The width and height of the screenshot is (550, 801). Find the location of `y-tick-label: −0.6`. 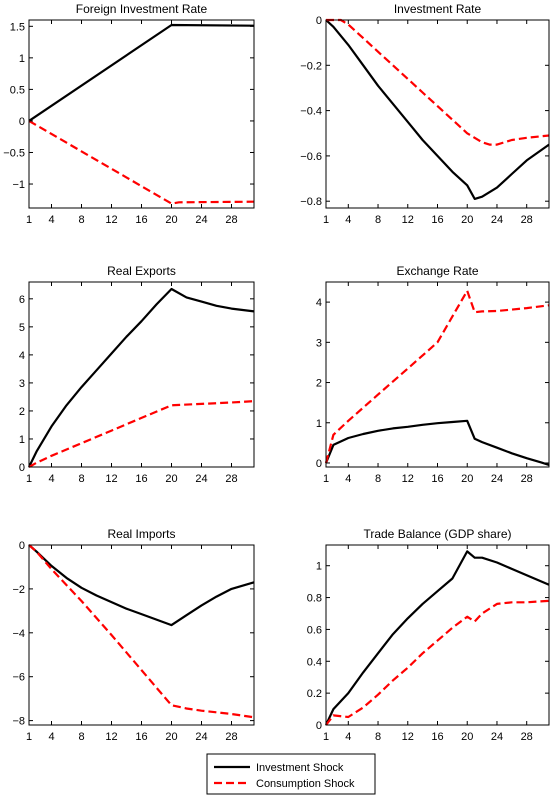

y-tick-label: −0.6 is located at coordinates (311, 157).